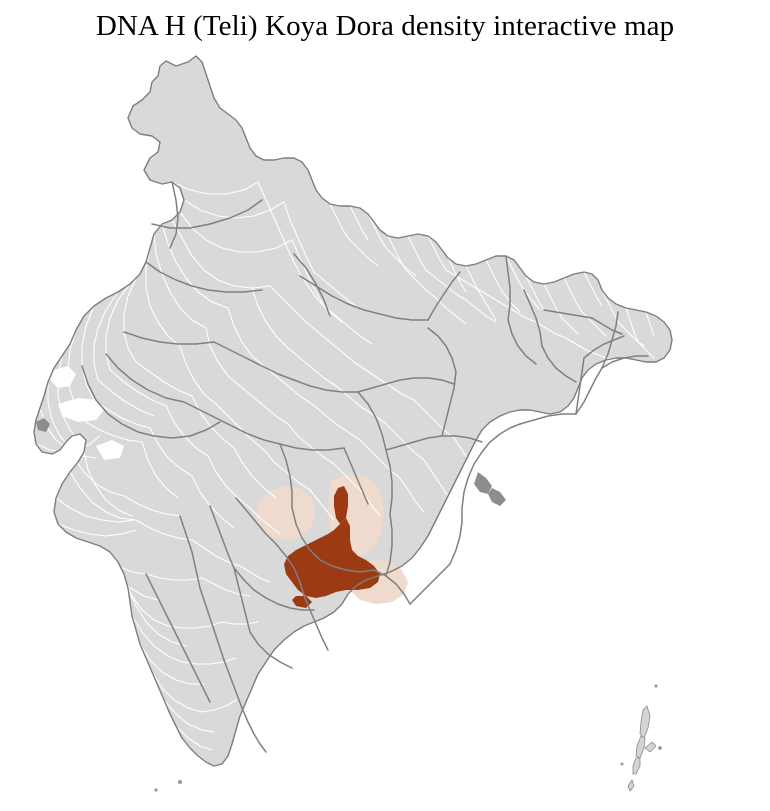 This screenshot has width=770, height=811. What do you see at coordinates (332, 558) in the screenshot?
I see `region-khammam` at bounding box center [332, 558].